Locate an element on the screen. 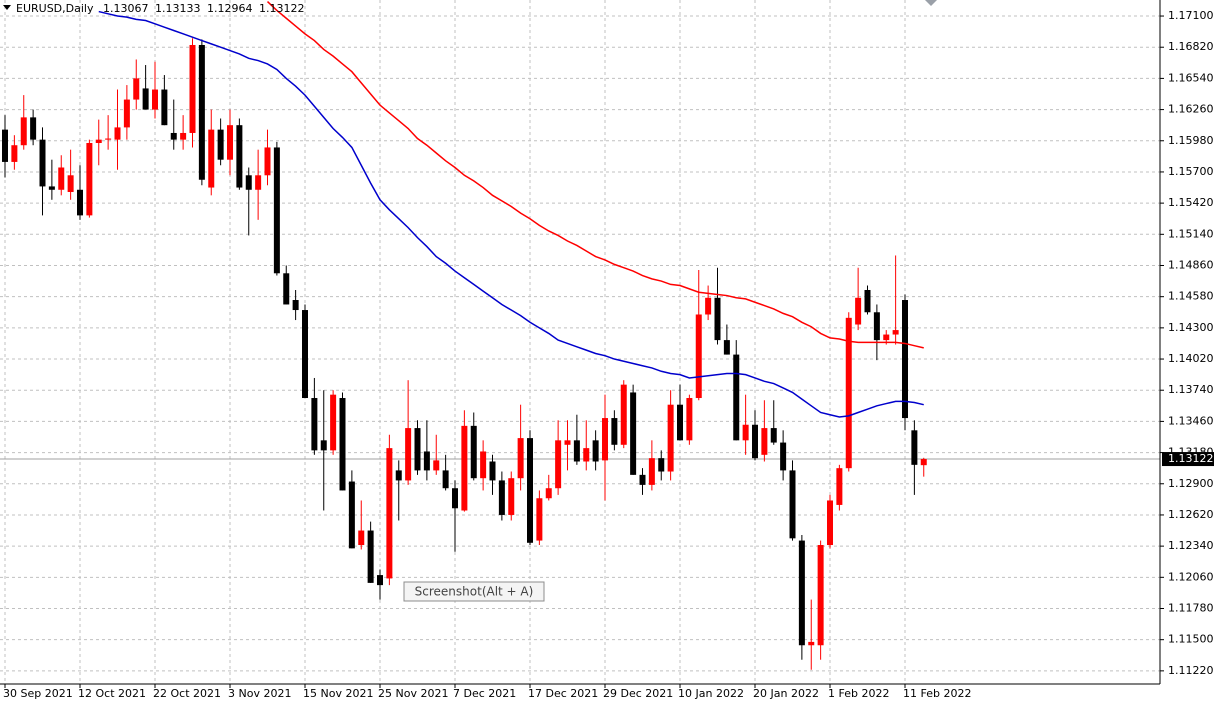 This screenshot has width=1218, height=704. tooltip: Screenshot(Alt + A) is located at coordinates (474, 591).